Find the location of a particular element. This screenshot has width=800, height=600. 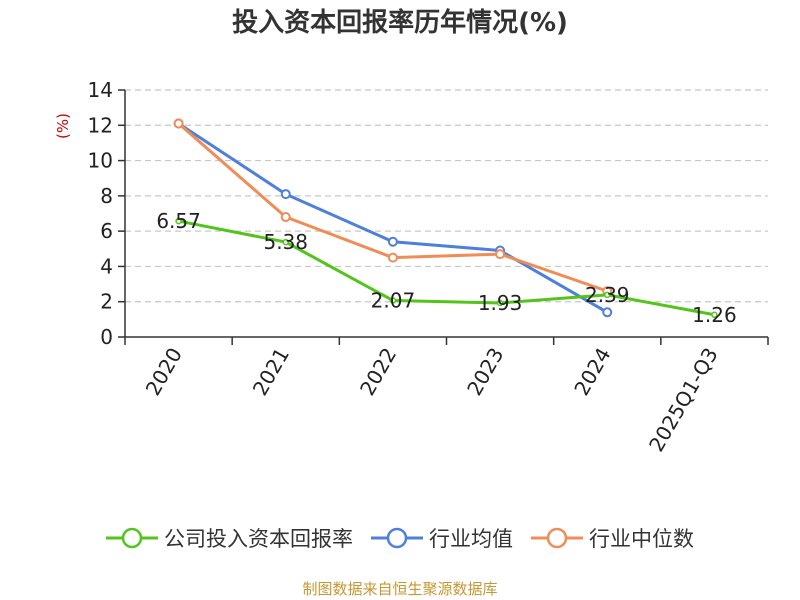

y-tick-label: 8 is located at coordinates (106, 196).